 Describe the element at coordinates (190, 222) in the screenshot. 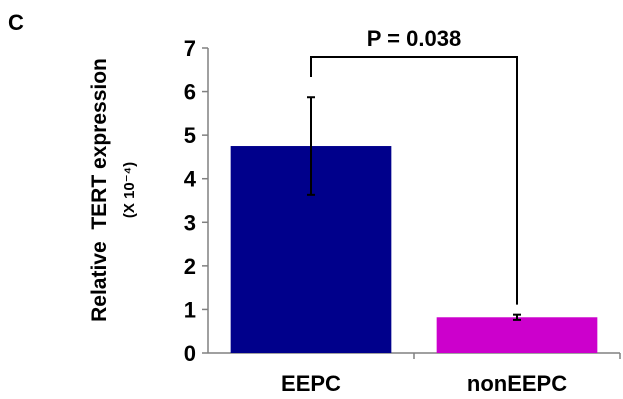

I see `y-tick-label: 3` at that location.